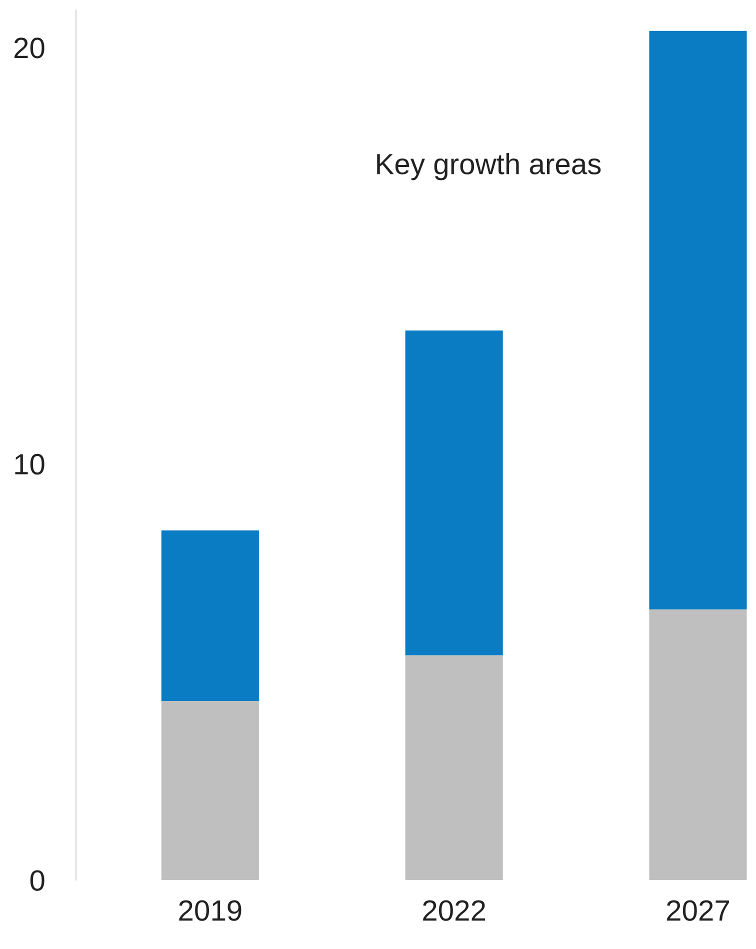 The width and height of the screenshot is (756, 949). Describe the element at coordinates (489, 166) in the screenshot. I see `series-label: Key growth areas` at that location.